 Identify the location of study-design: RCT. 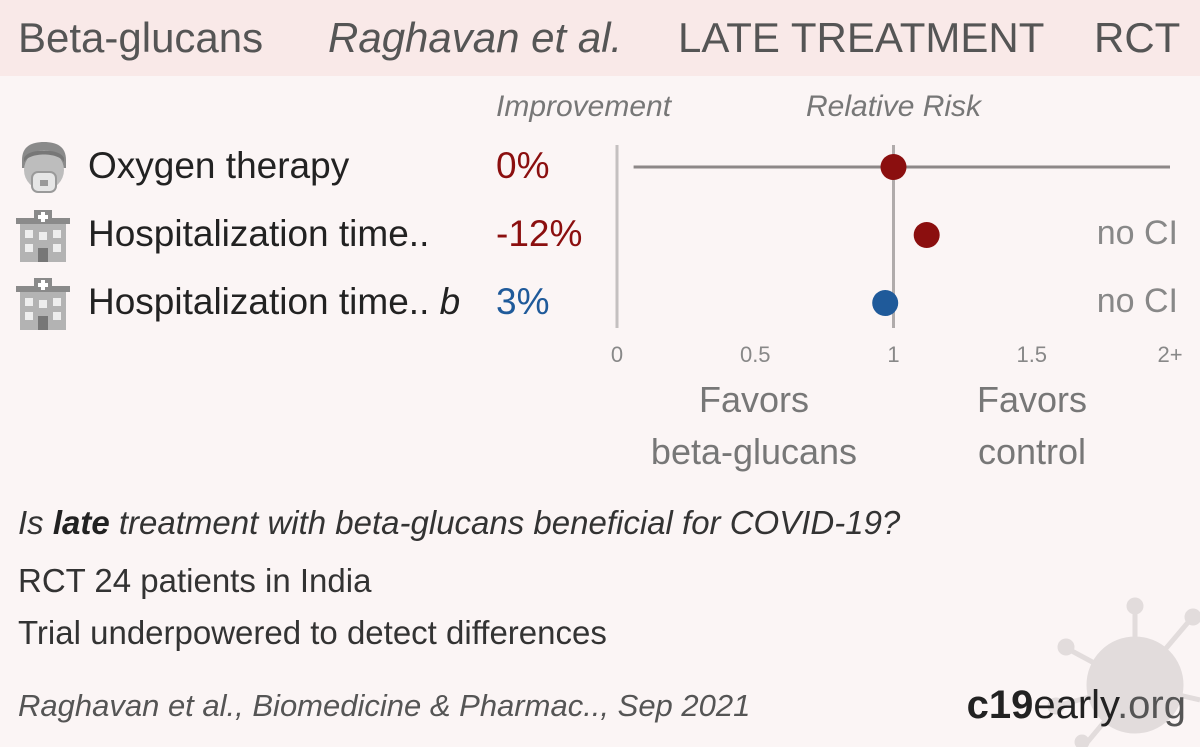
(1137, 37).